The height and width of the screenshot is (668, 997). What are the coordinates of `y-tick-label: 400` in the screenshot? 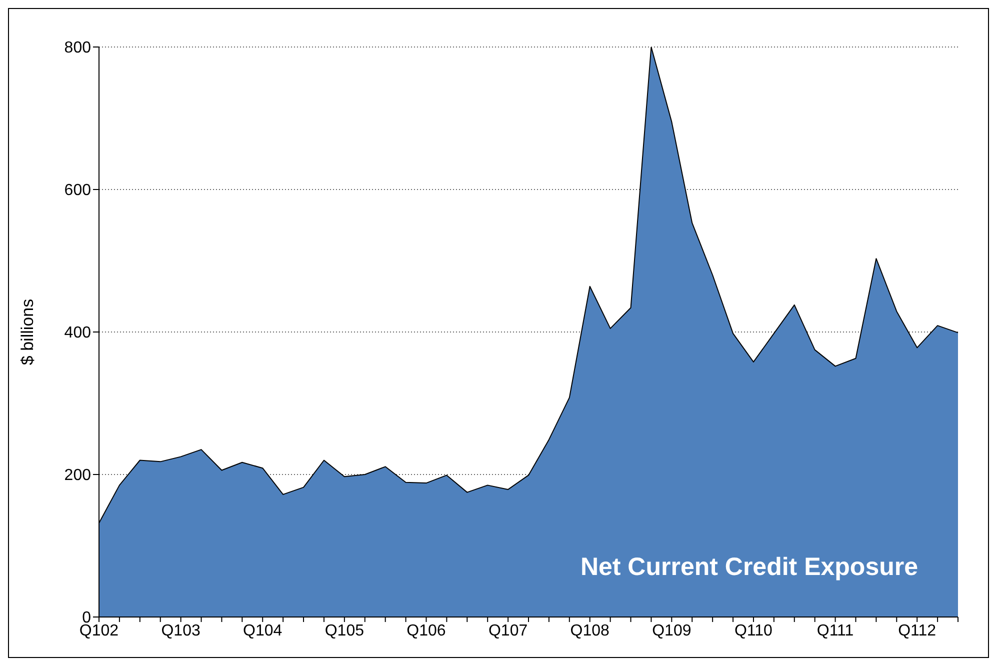 It's located at (78, 333).